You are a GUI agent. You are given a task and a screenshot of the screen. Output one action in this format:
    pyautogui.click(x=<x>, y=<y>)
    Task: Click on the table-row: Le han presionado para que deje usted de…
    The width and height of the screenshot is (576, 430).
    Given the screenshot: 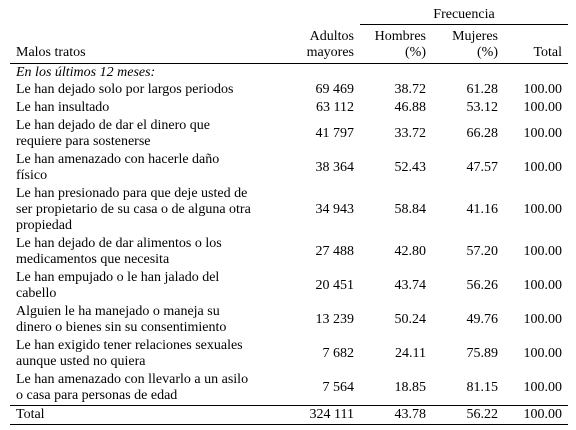 What is the action you would take?
    pyautogui.click(x=289, y=210)
    